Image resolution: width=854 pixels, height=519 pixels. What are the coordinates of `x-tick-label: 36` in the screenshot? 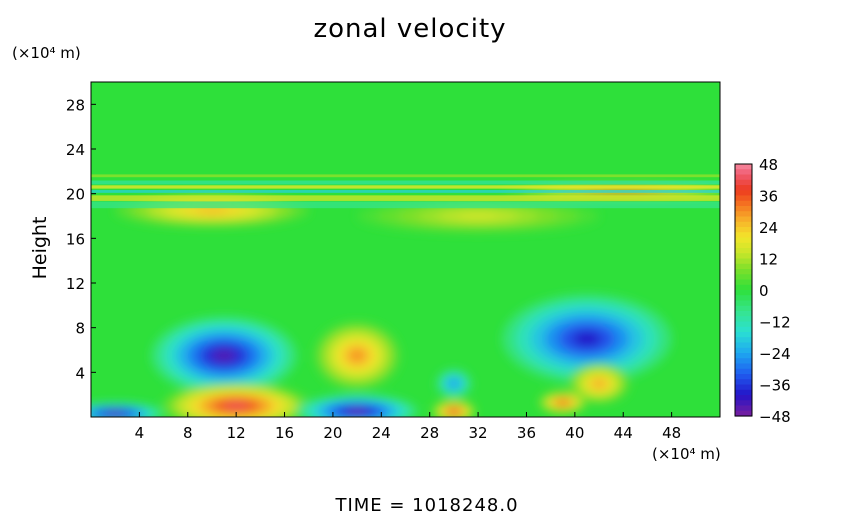 It's located at (526, 433).